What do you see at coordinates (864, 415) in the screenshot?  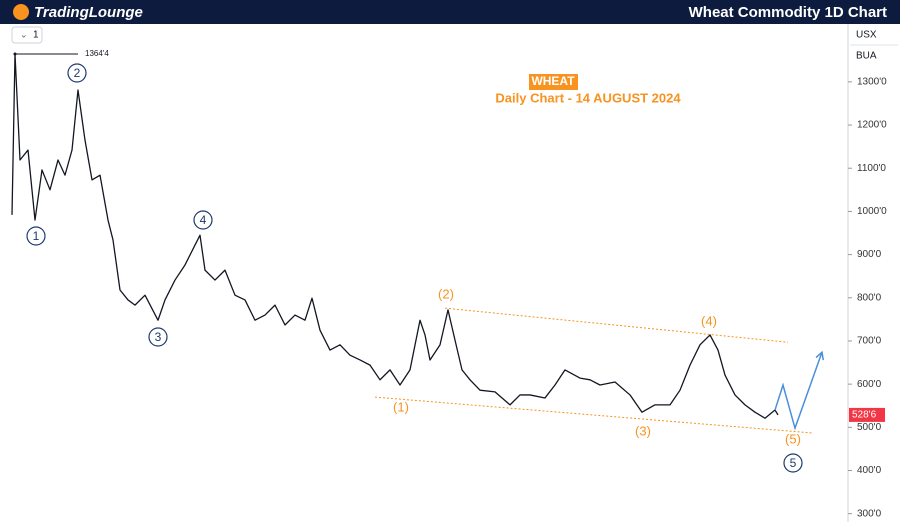 I see `last-price-label: 528'6` at bounding box center [864, 415].